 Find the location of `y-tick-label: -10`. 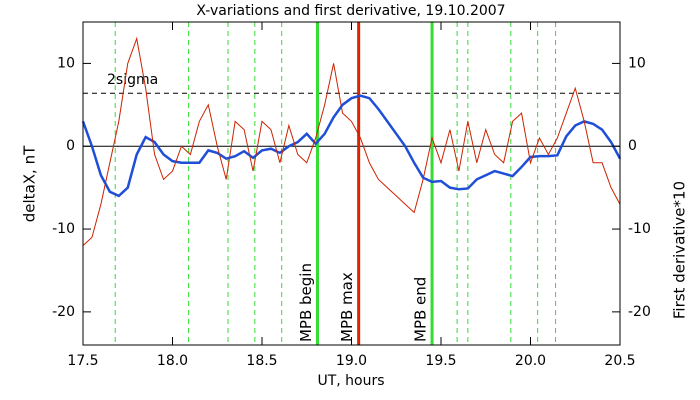

y-tick-label: -10 is located at coordinates (63, 229).